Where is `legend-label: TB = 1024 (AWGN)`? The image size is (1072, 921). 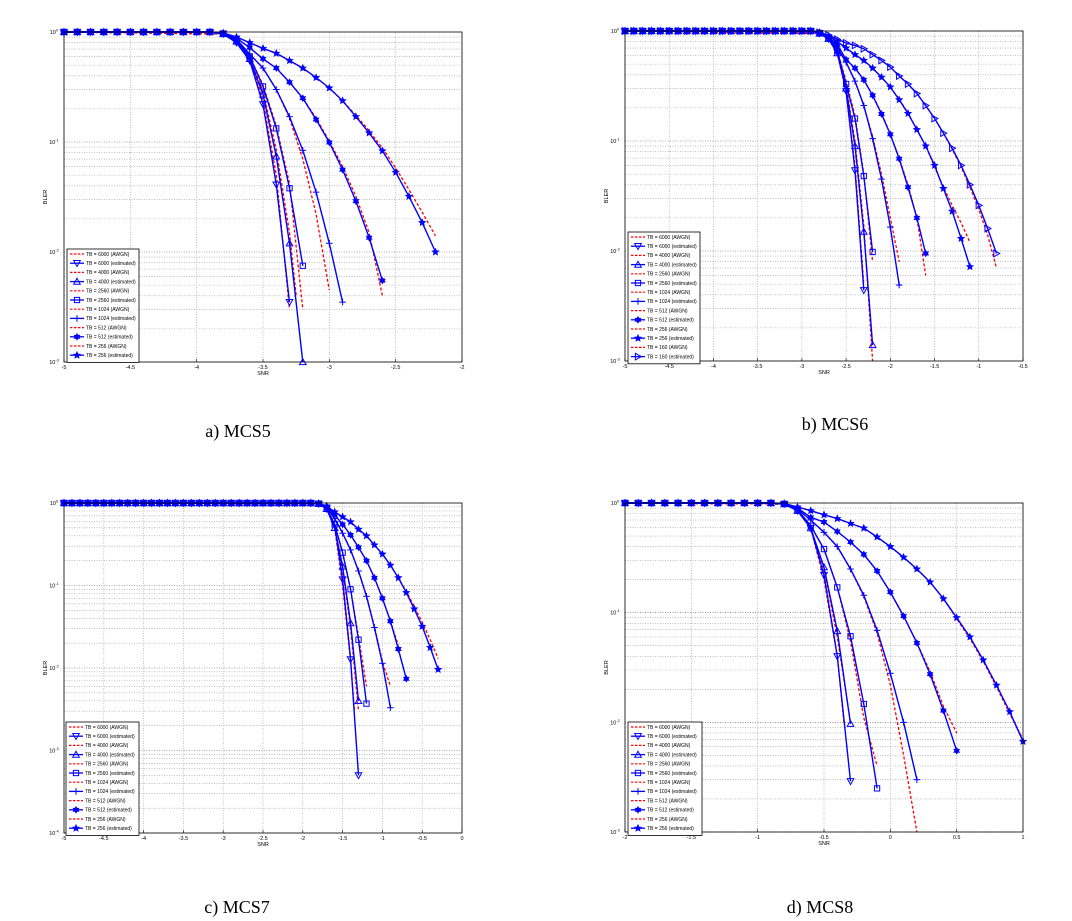 legend-label: TB = 1024 (AWGN) is located at coordinates (108, 310).